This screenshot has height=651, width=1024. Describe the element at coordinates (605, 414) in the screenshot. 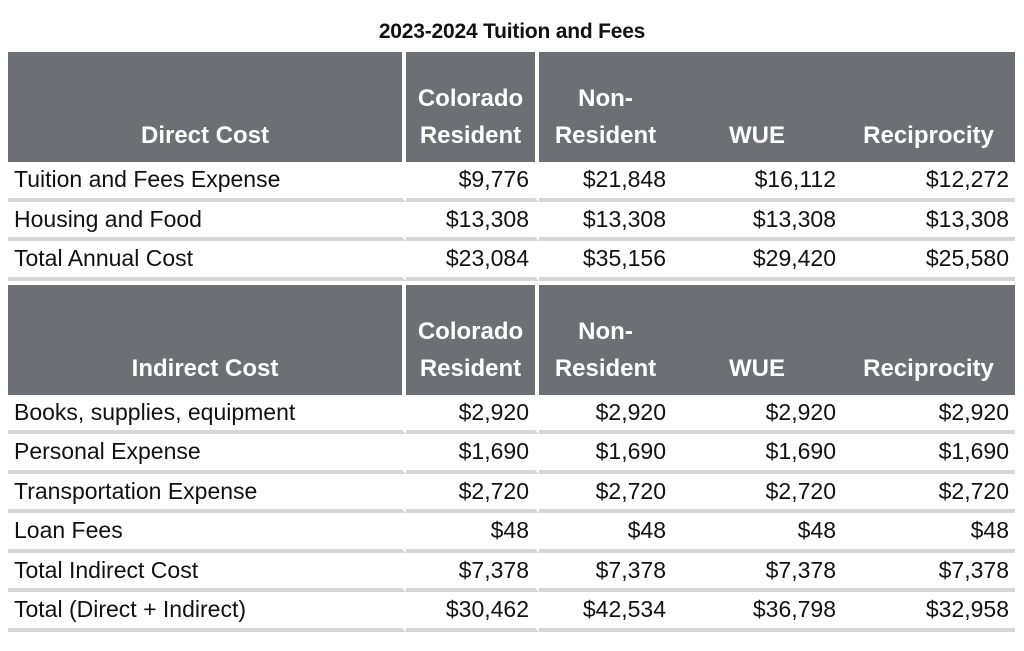

I see `cell-non-resident: $2,920` at that location.